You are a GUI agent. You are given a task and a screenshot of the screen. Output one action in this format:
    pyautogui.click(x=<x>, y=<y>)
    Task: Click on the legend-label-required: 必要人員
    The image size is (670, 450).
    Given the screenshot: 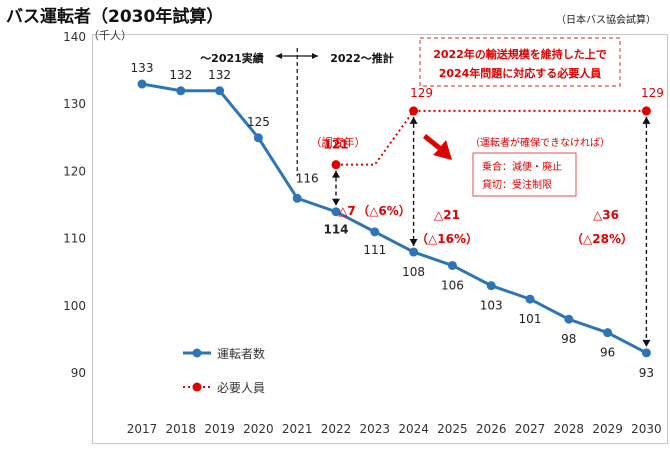 What is the action you would take?
    pyautogui.click(x=241, y=388)
    